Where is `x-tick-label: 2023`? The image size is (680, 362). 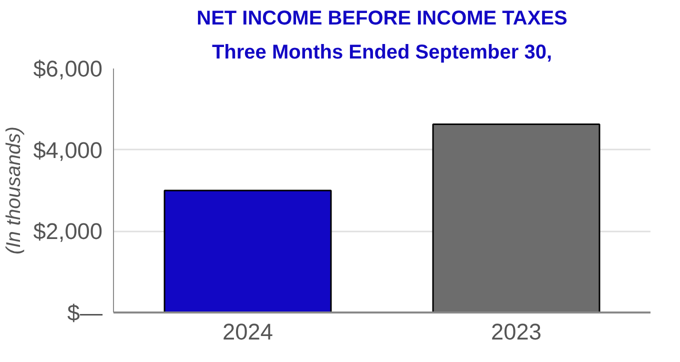
x-tick-label: 2023 is located at coordinates (516, 331).